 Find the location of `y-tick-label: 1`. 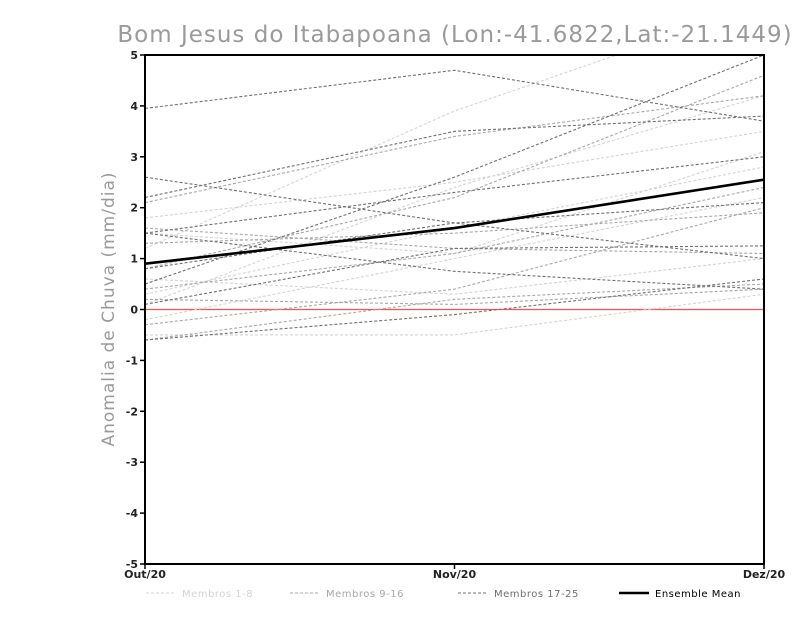

y-tick-label: 1 is located at coordinates (134, 259).